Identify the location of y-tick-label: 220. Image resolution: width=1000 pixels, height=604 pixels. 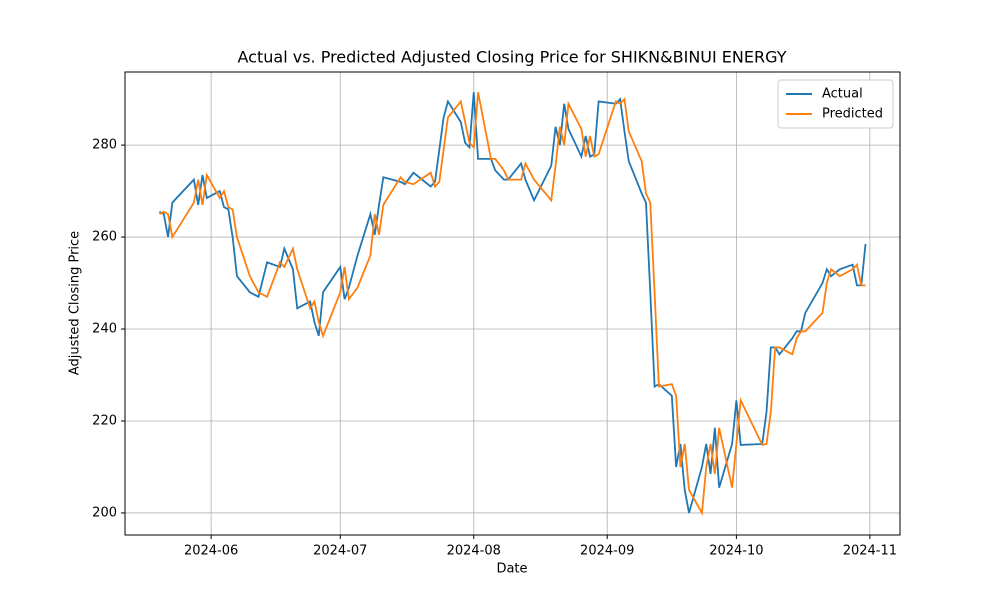
(104, 420).